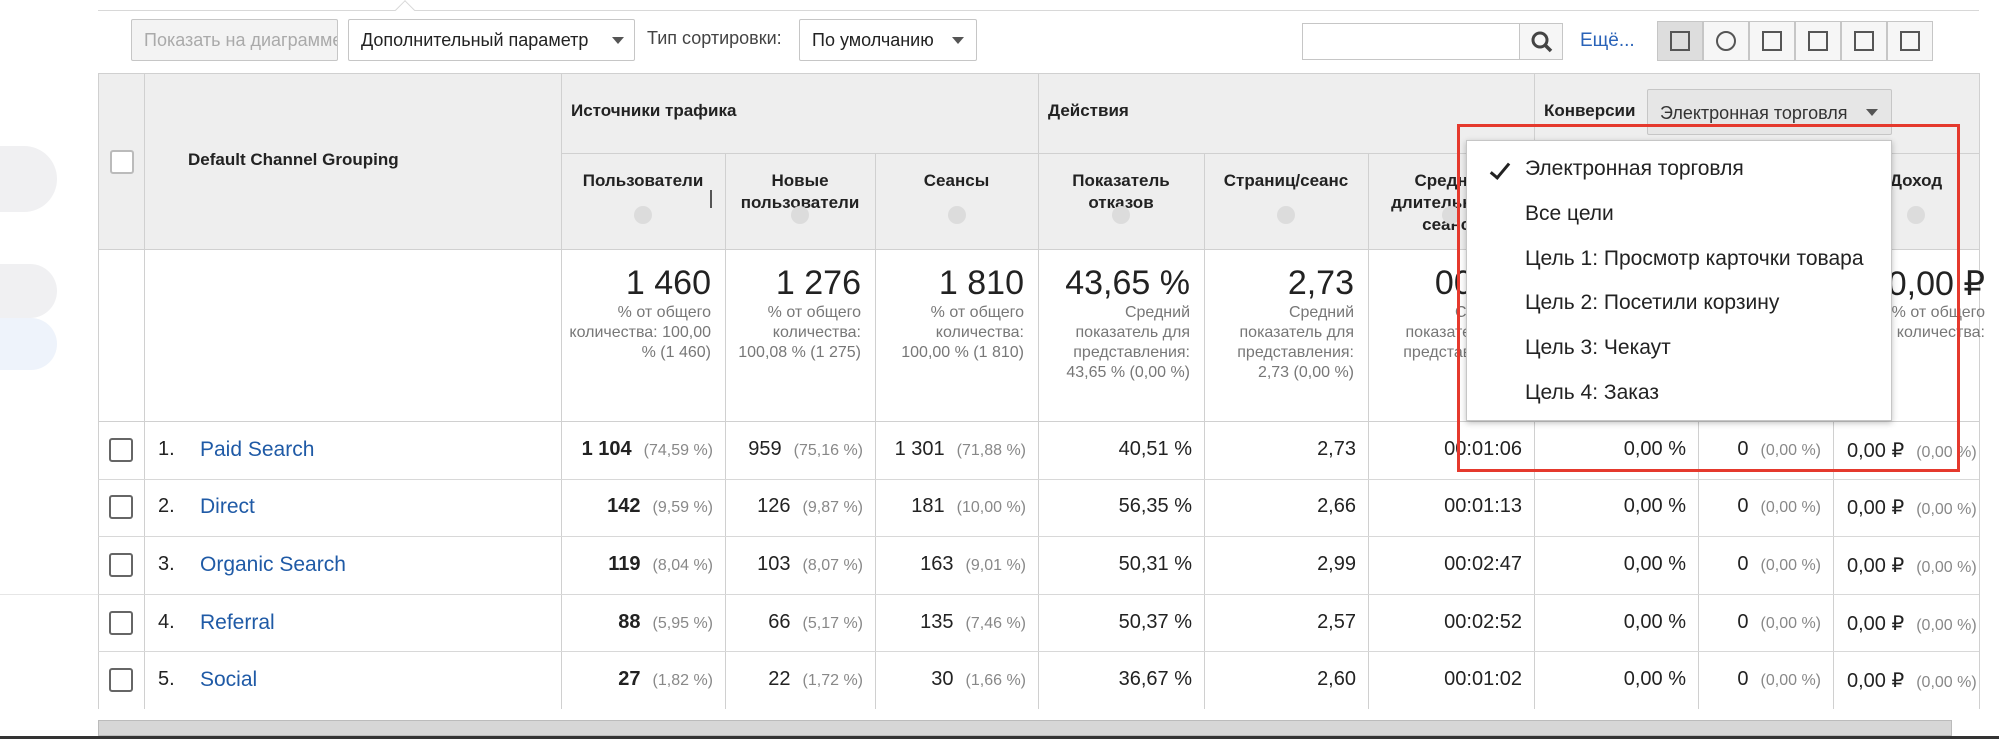  Describe the element at coordinates (1483, 679) in the screenshot. I see `cell-value: 00:01:02` at that location.